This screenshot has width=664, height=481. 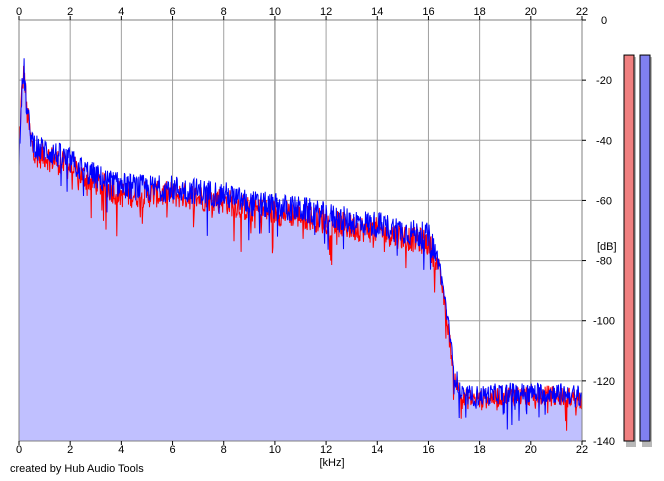 What do you see at coordinates (598, 231) in the screenshot?
I see `y-axis: 0 -20 -40 -60 -80 -100 -120 -140` at bounding box center [598, 231].